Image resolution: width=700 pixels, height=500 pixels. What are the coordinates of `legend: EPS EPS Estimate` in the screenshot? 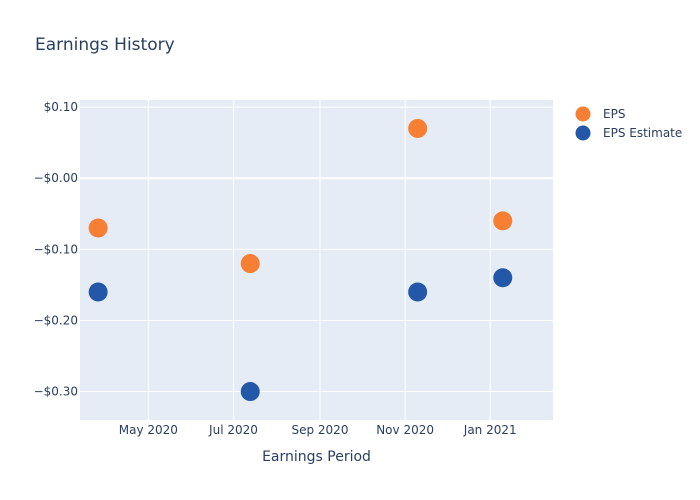 It's located at (628, 123).